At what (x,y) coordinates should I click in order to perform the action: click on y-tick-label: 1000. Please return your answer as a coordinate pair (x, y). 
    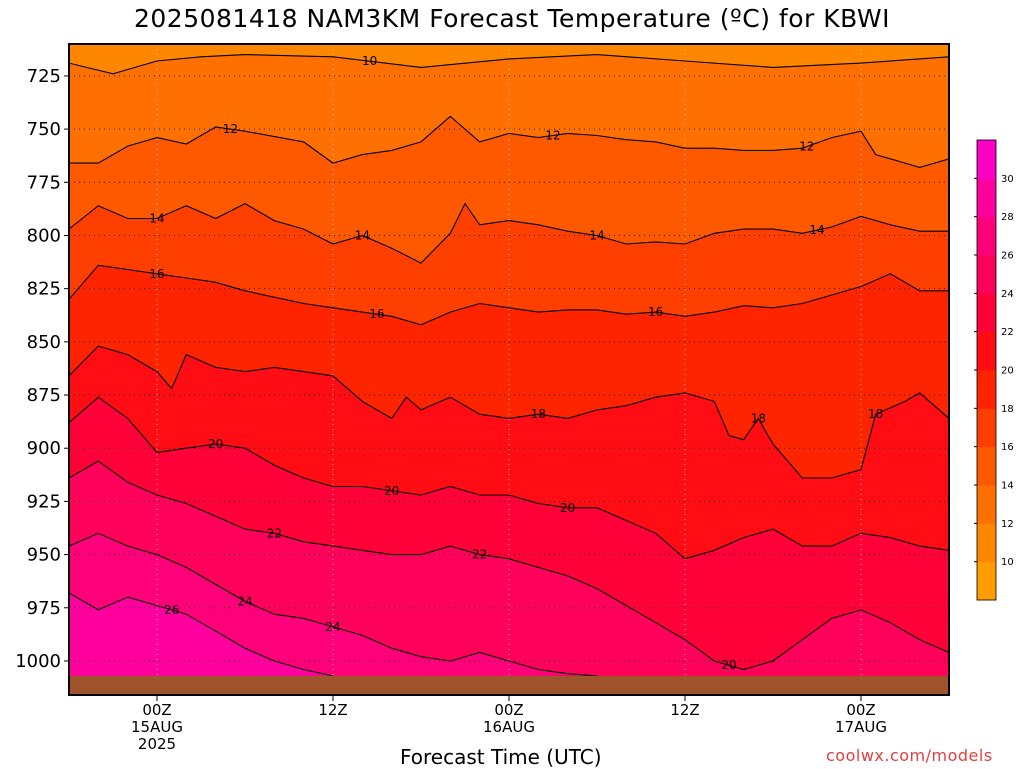
    Looking at the image, I should click on (38, 661).